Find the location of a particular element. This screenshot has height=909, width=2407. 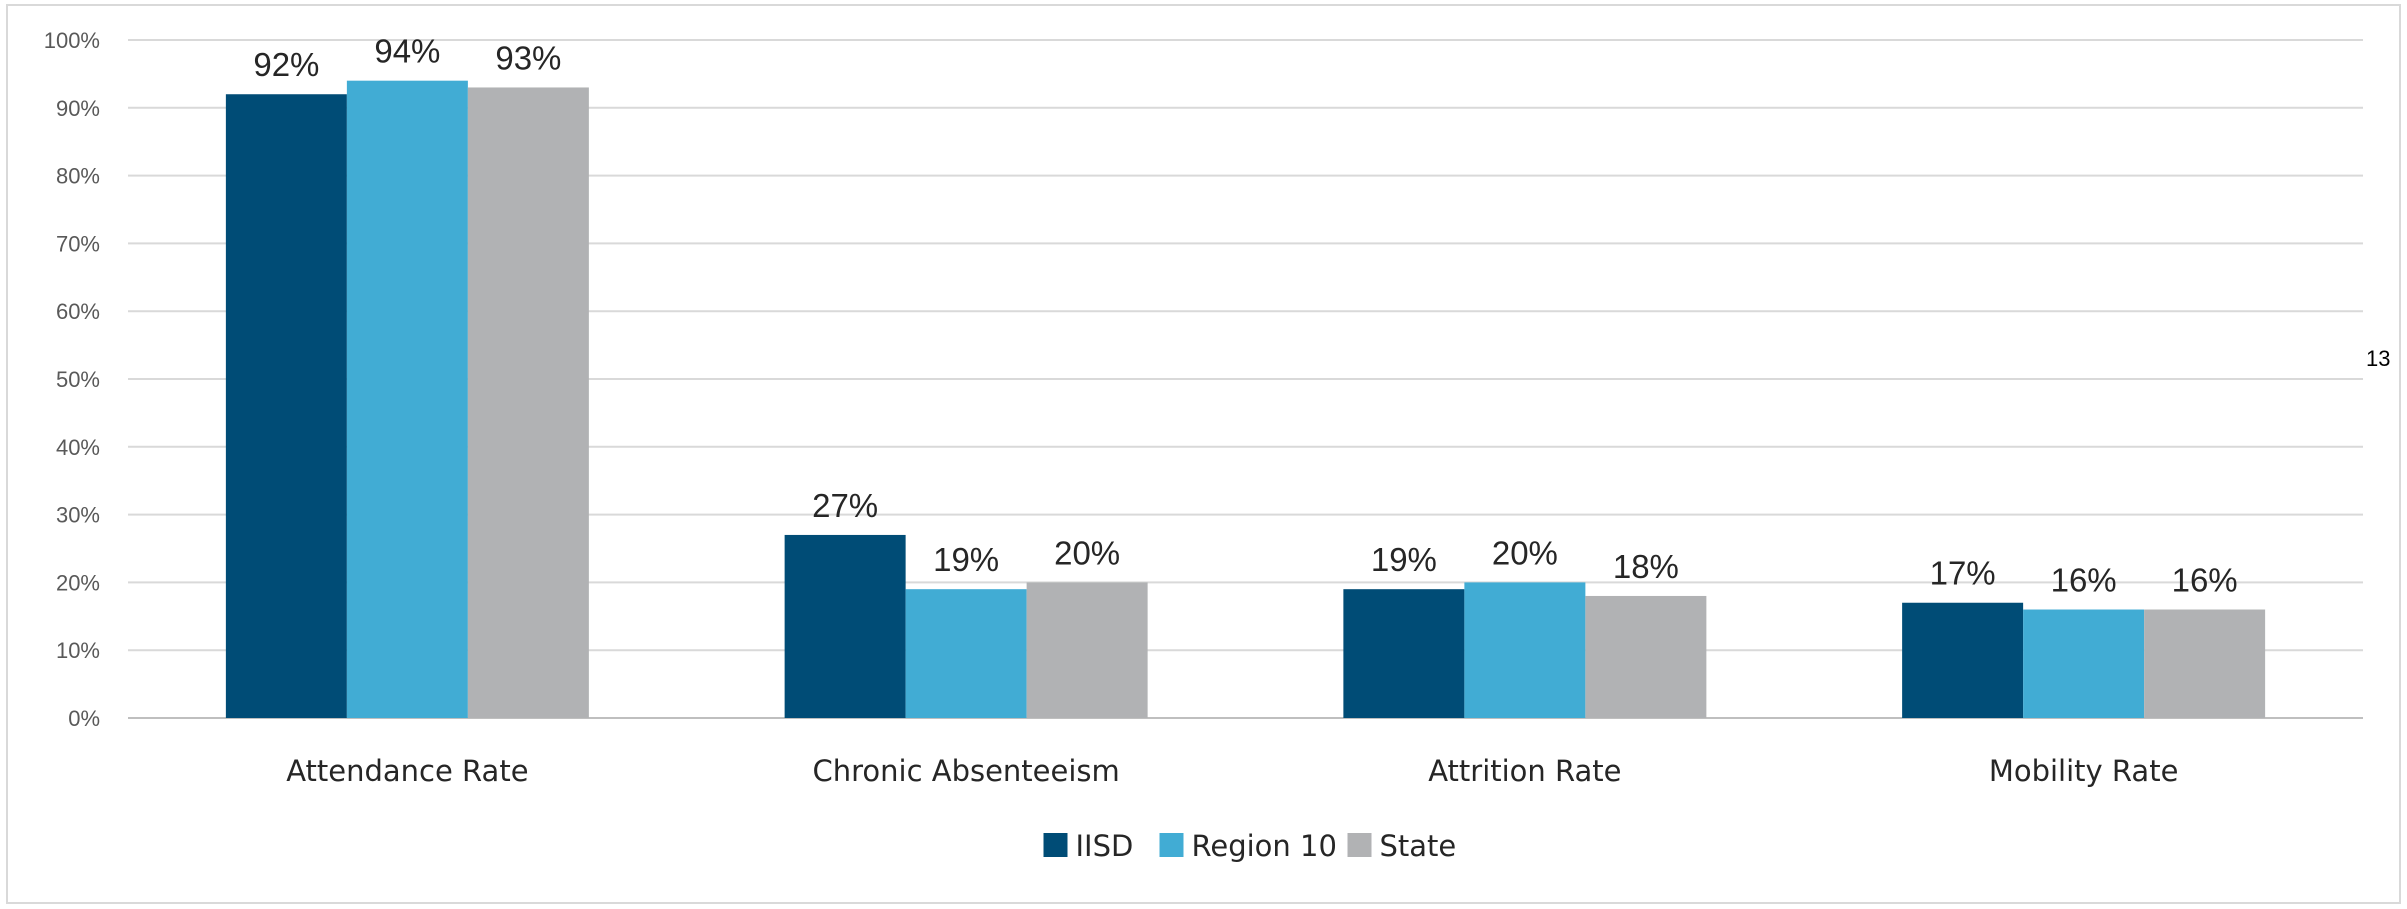

category-label: Chronic Absenteeism is located at coordinates (965, 771).